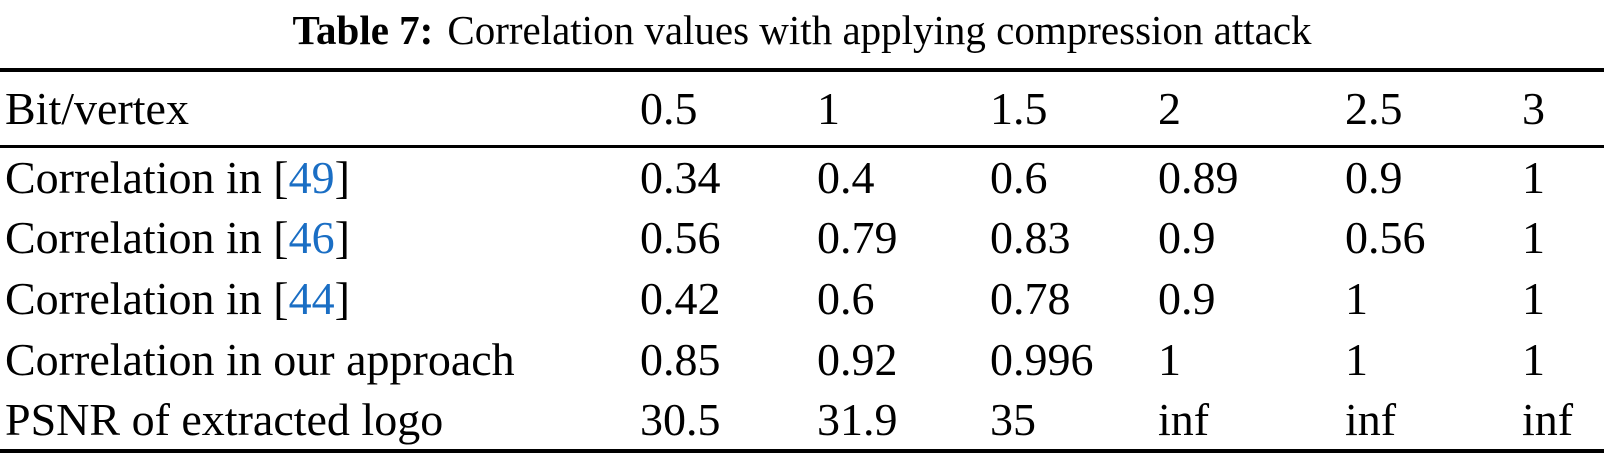  Describe the element at coordinates (311, 177) in the screenshot. I see `citation-link-49: 49` at that location.